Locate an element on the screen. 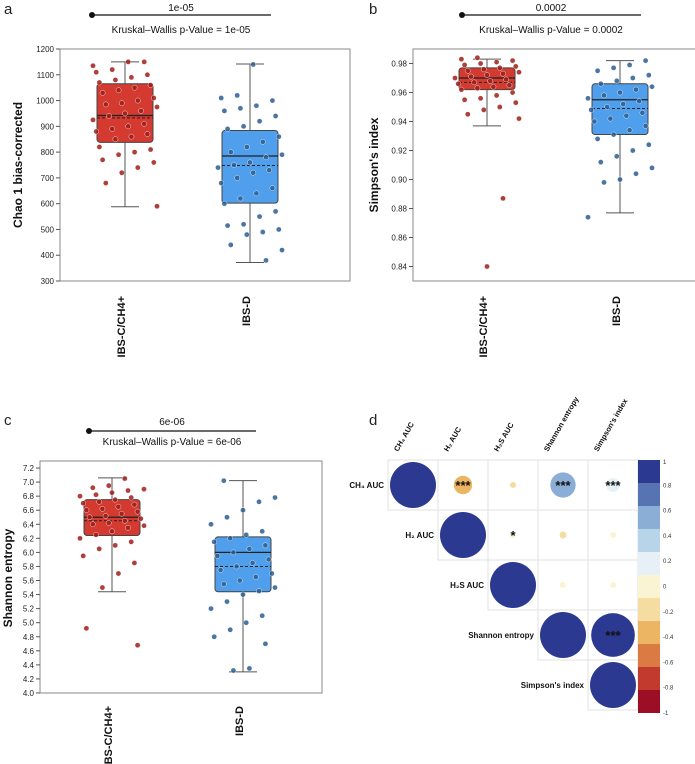 The image size is (695, 764). xlabel-b-1: IBS-D is located at coordinates (617, 311).